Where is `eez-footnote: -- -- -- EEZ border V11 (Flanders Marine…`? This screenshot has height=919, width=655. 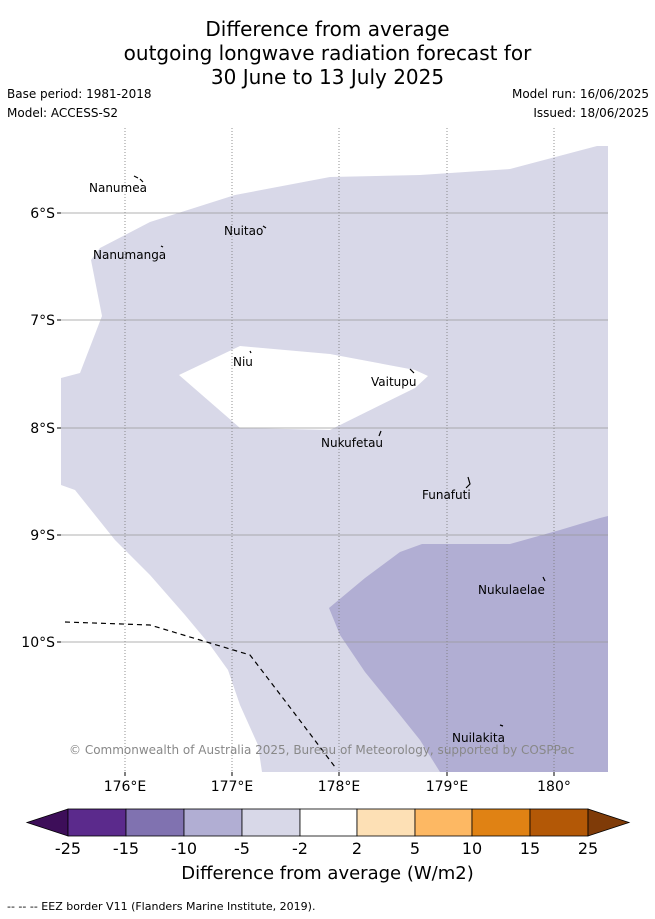 eez-footnote: -- -- -- EEZ border V11 (Flanders Marine… is located at coordinates (161, 906).